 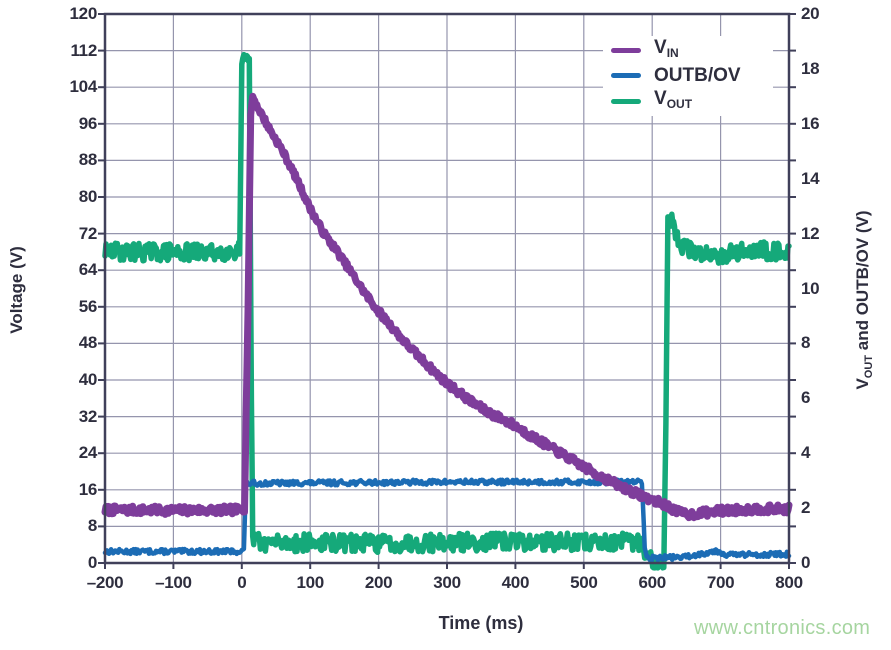 I want to click on legend-item-vout: VOUT, so click(x=692, y=100).